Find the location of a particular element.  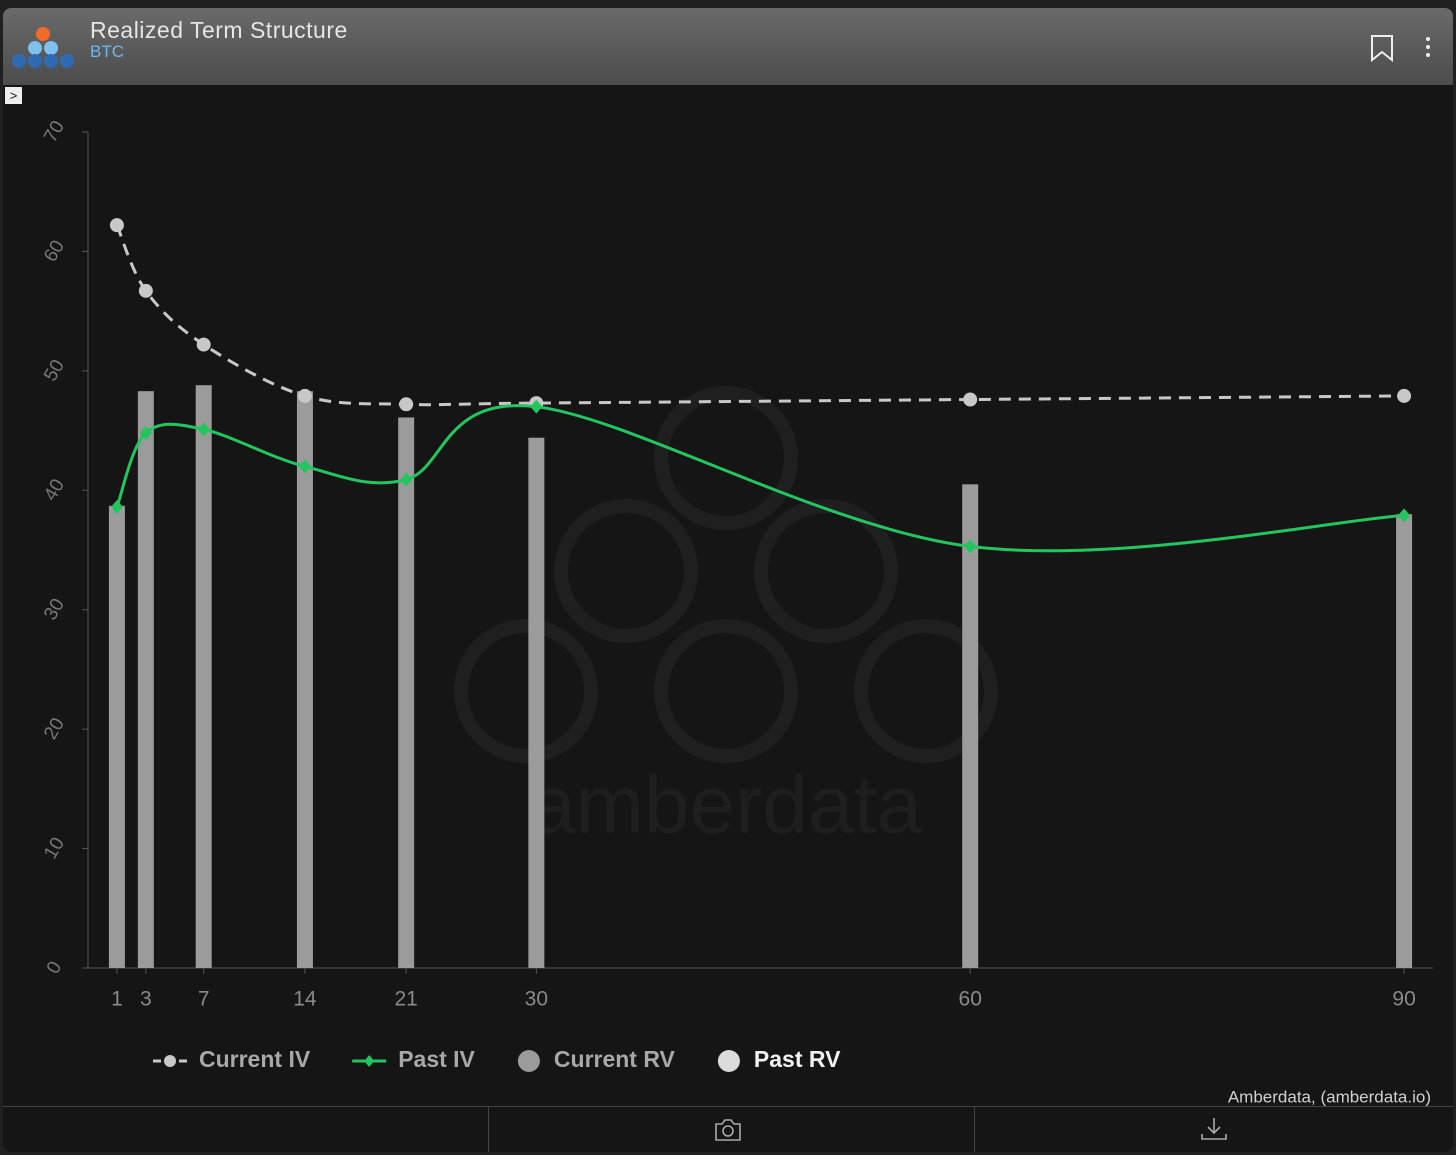

legend-item: Current IV is located at coordinates (232, 1059).